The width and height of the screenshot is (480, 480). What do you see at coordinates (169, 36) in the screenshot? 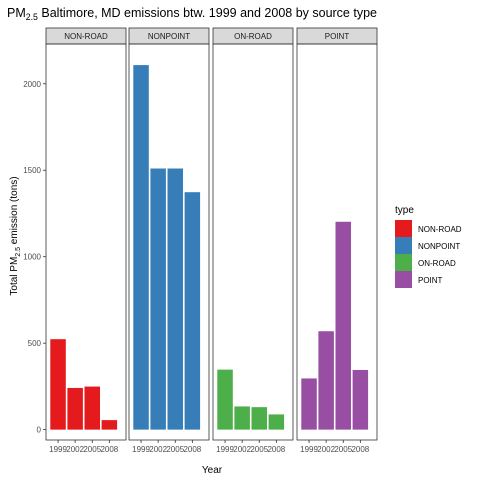
I see `facet-strip-label: NONPOINT` at bounding box center [169, 36].